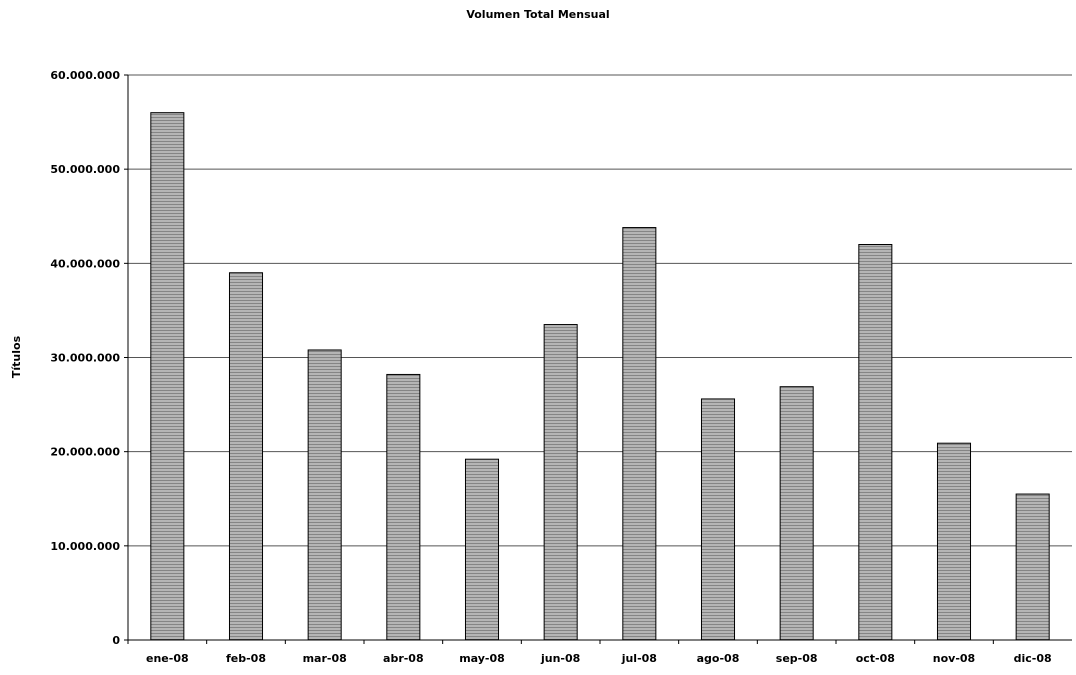  What do you see at coordinates (482, 658) in the screenshot?
I see `x-tick-label: may-08` at bounding box center [482, 658].